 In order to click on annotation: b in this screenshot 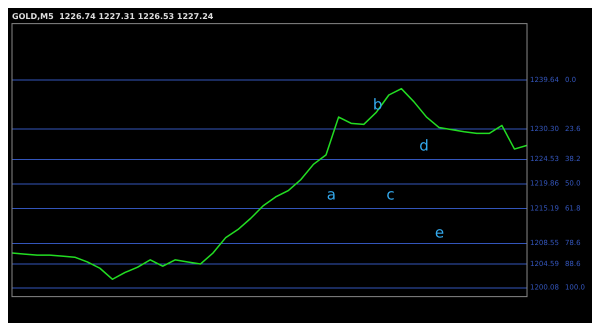, I will do `click(377, 104)`.